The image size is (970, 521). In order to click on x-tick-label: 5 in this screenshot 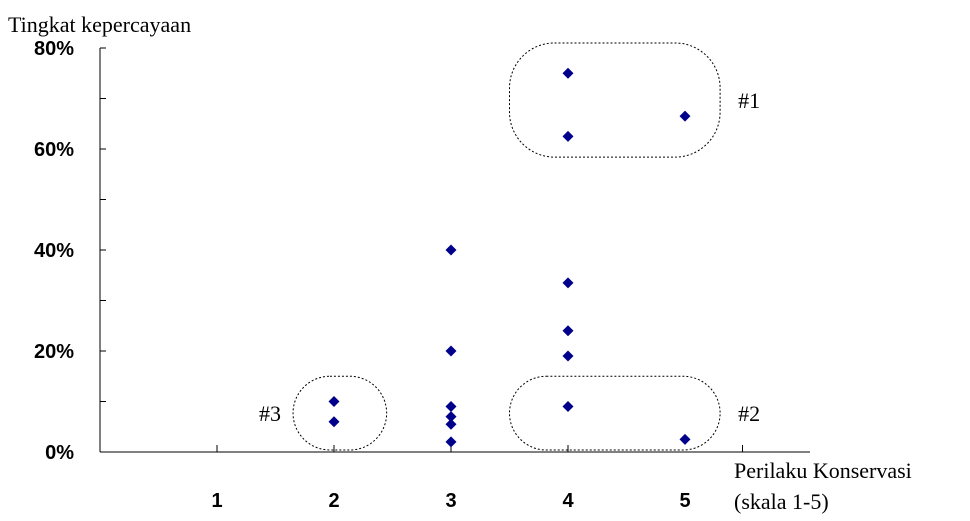, I will do `click(684, 501)`.